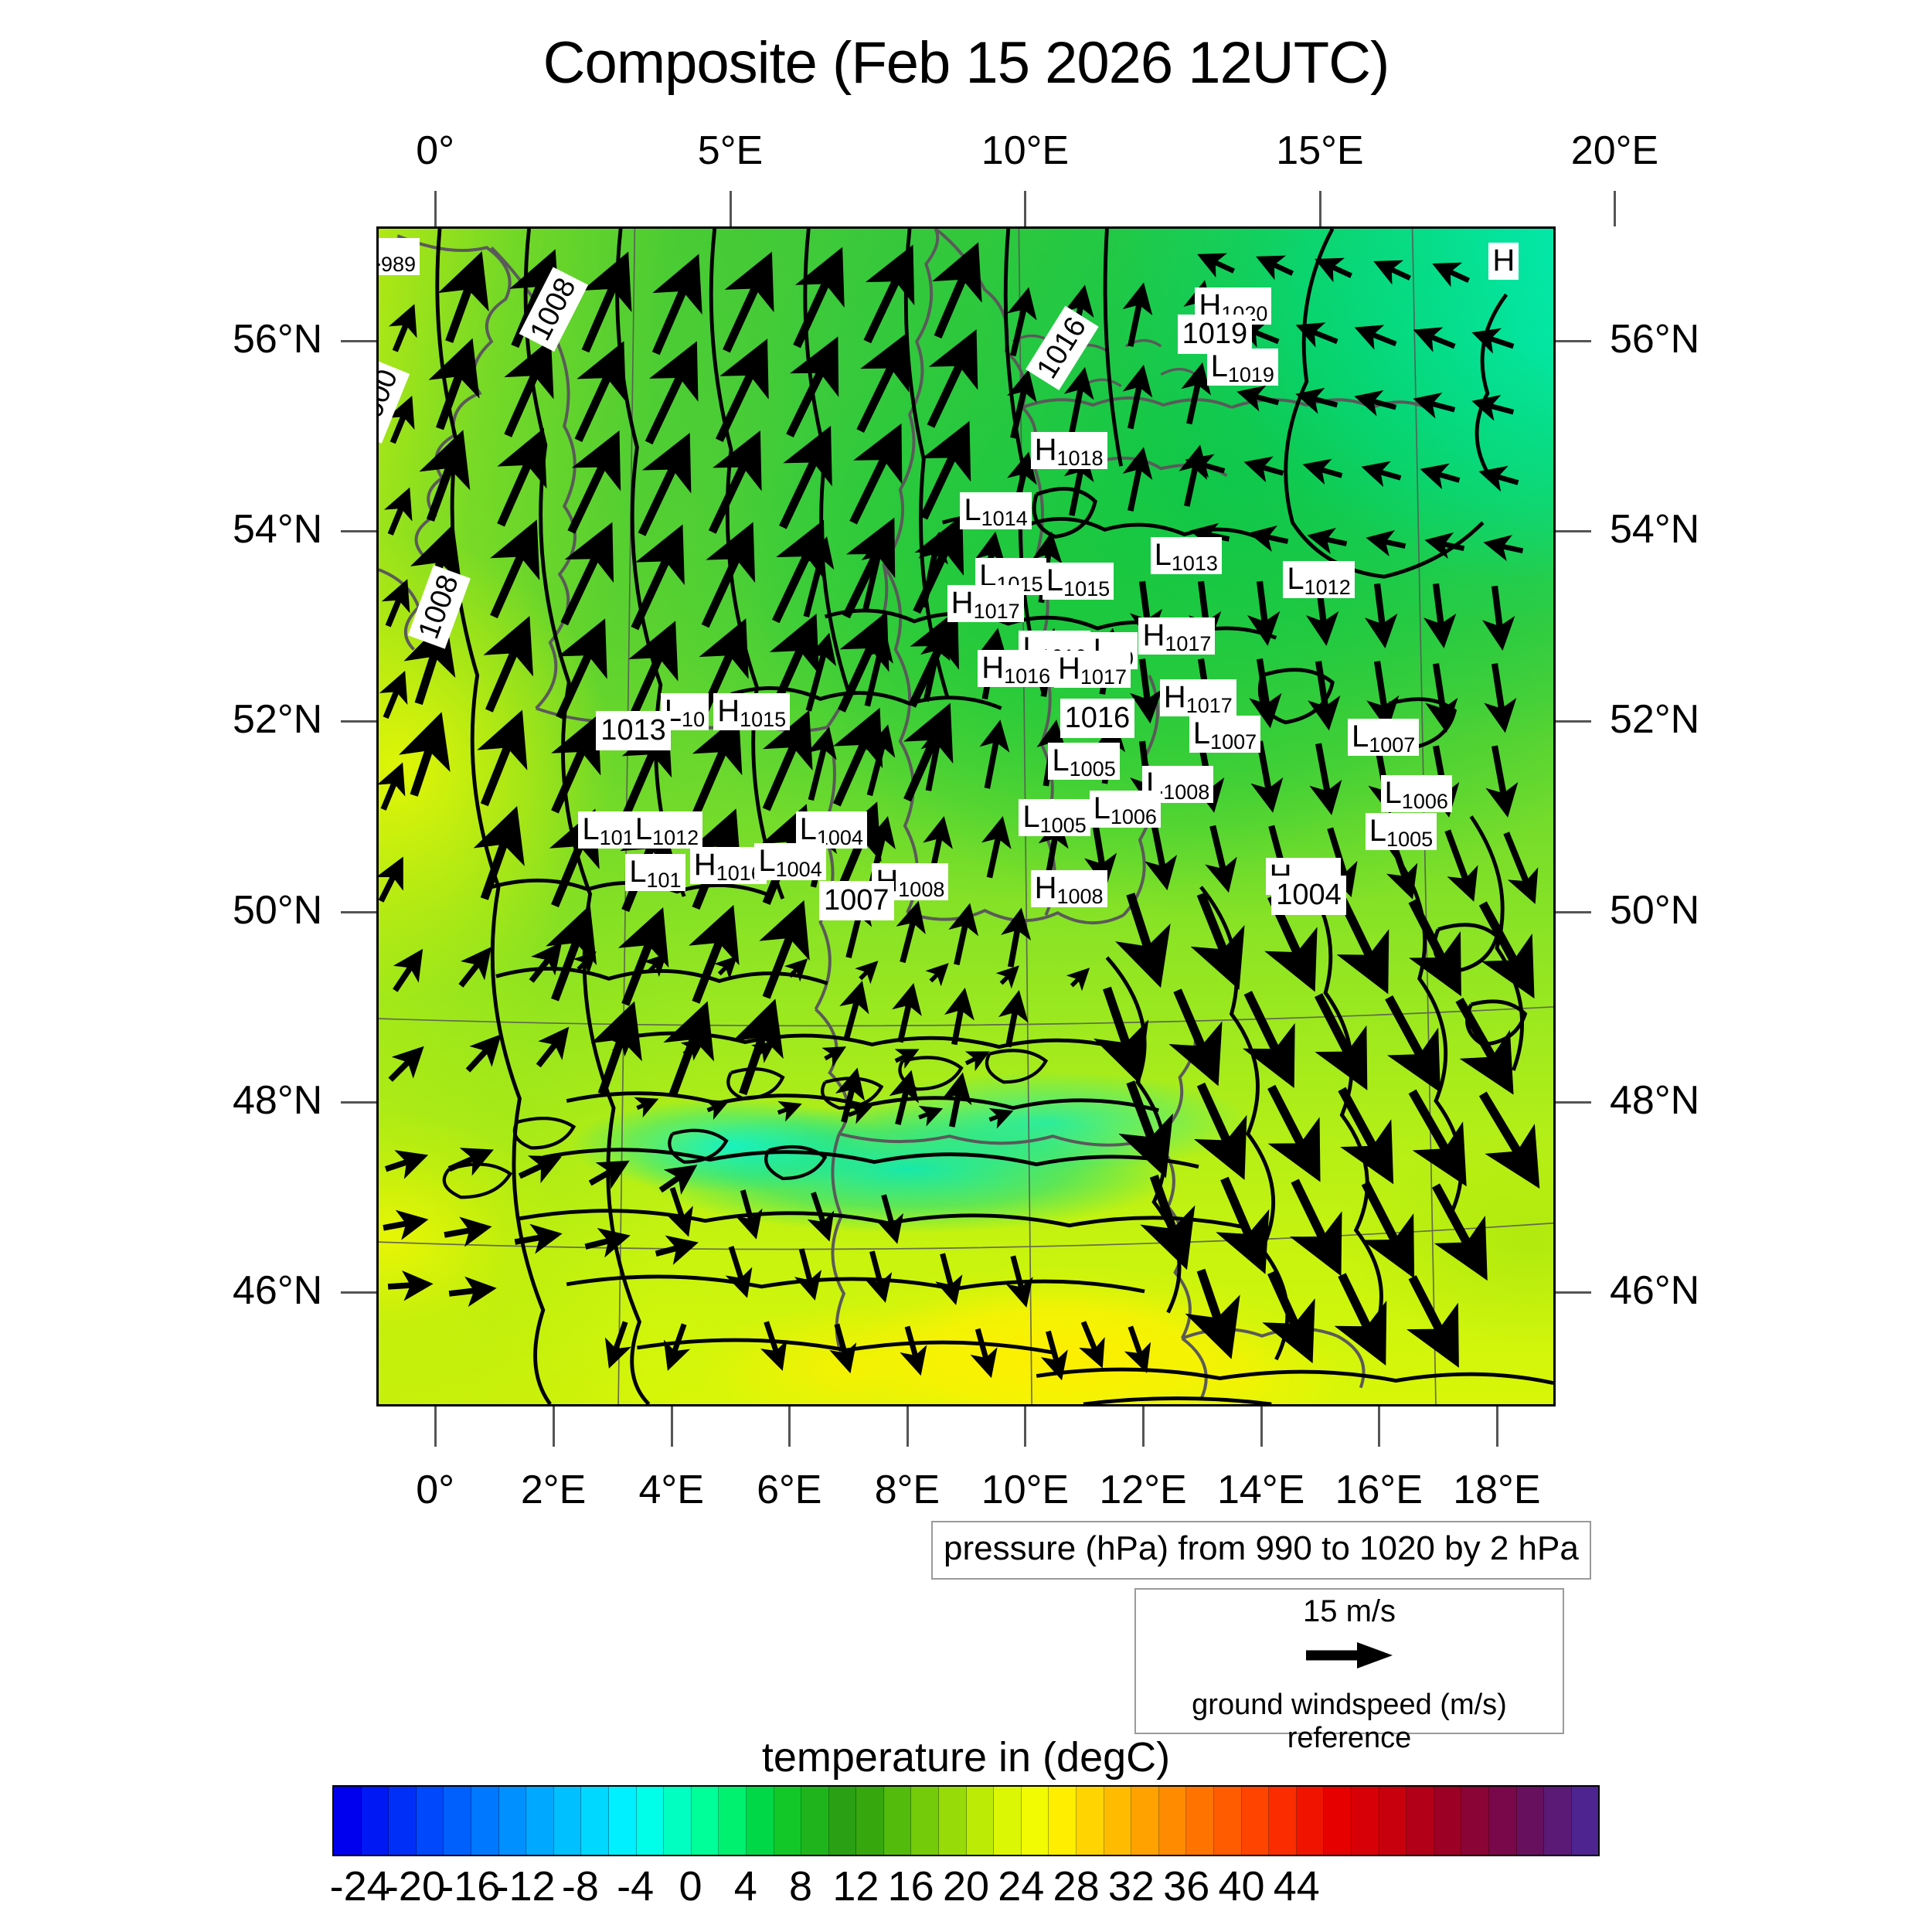  I want to click on pressure-marker: L1014, so click(996, 510).